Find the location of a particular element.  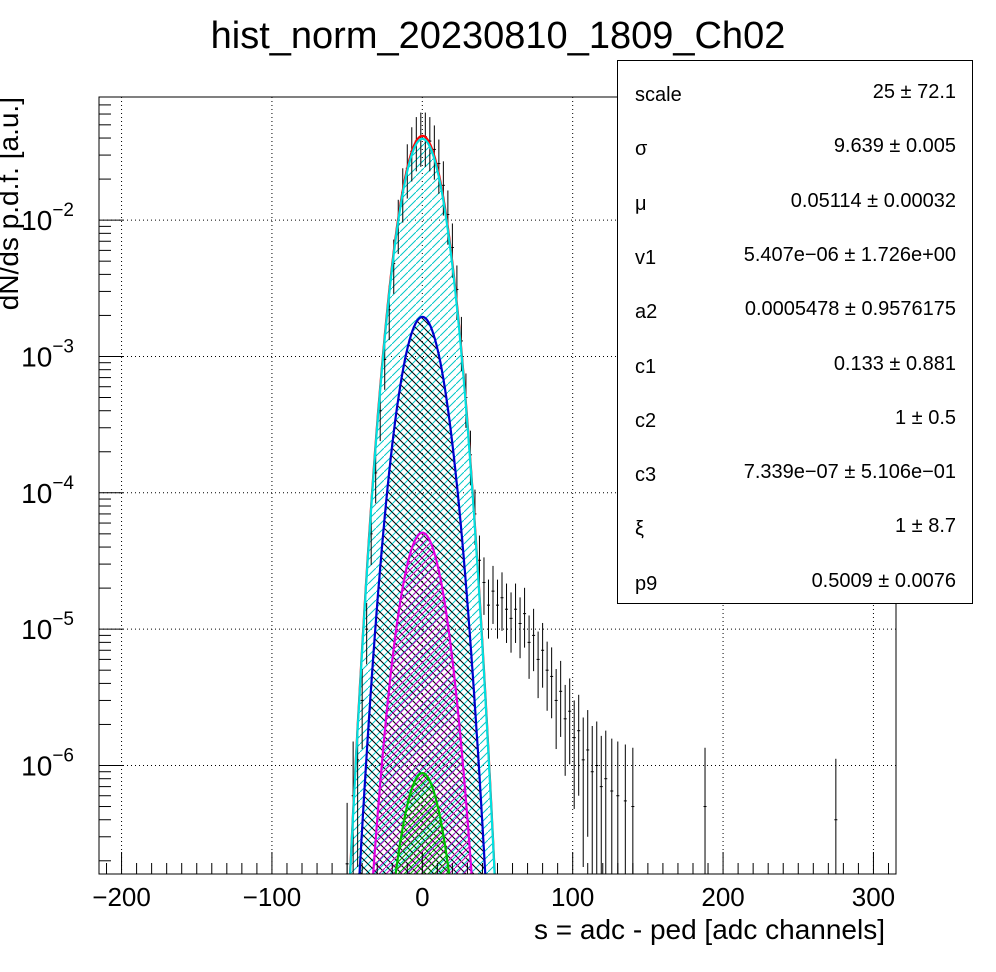

stats-row: v1 5.407e−06 ± 1.726e+00 is located at coordinates (795, 255).